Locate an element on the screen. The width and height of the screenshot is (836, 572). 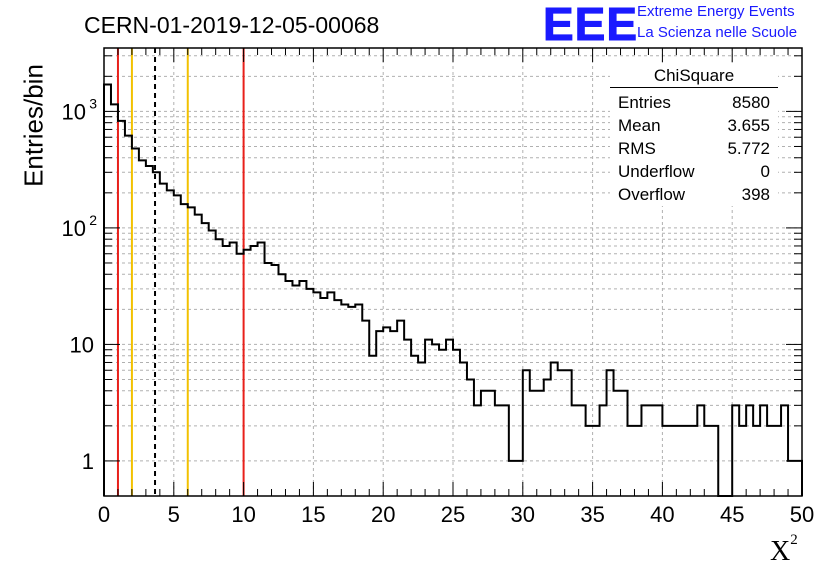
x-axis-label-sup: 2 is located at coordinates (794, 540).